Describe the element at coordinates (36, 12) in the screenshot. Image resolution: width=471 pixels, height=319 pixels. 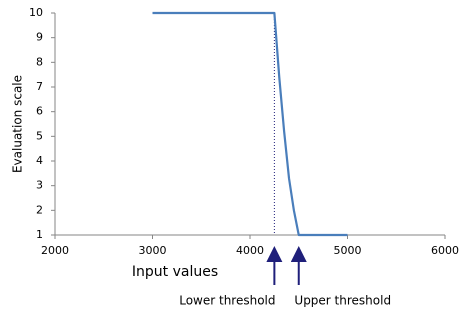
I see `y-tick-label: 10` at that location.